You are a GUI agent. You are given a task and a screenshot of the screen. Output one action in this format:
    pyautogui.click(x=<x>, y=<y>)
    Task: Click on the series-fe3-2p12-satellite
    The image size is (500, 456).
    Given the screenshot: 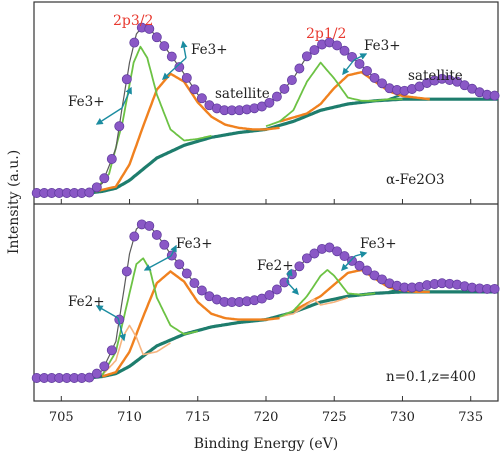 What is the action you would take?
    pyautogui.click(x=354, y=97)
    